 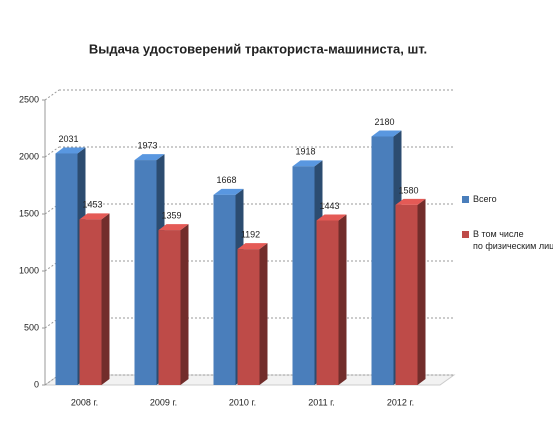 What do you see at coordinates (408, 190) in the screenshot?
I see `data-label: 1580` at bounding box center [408, 190].